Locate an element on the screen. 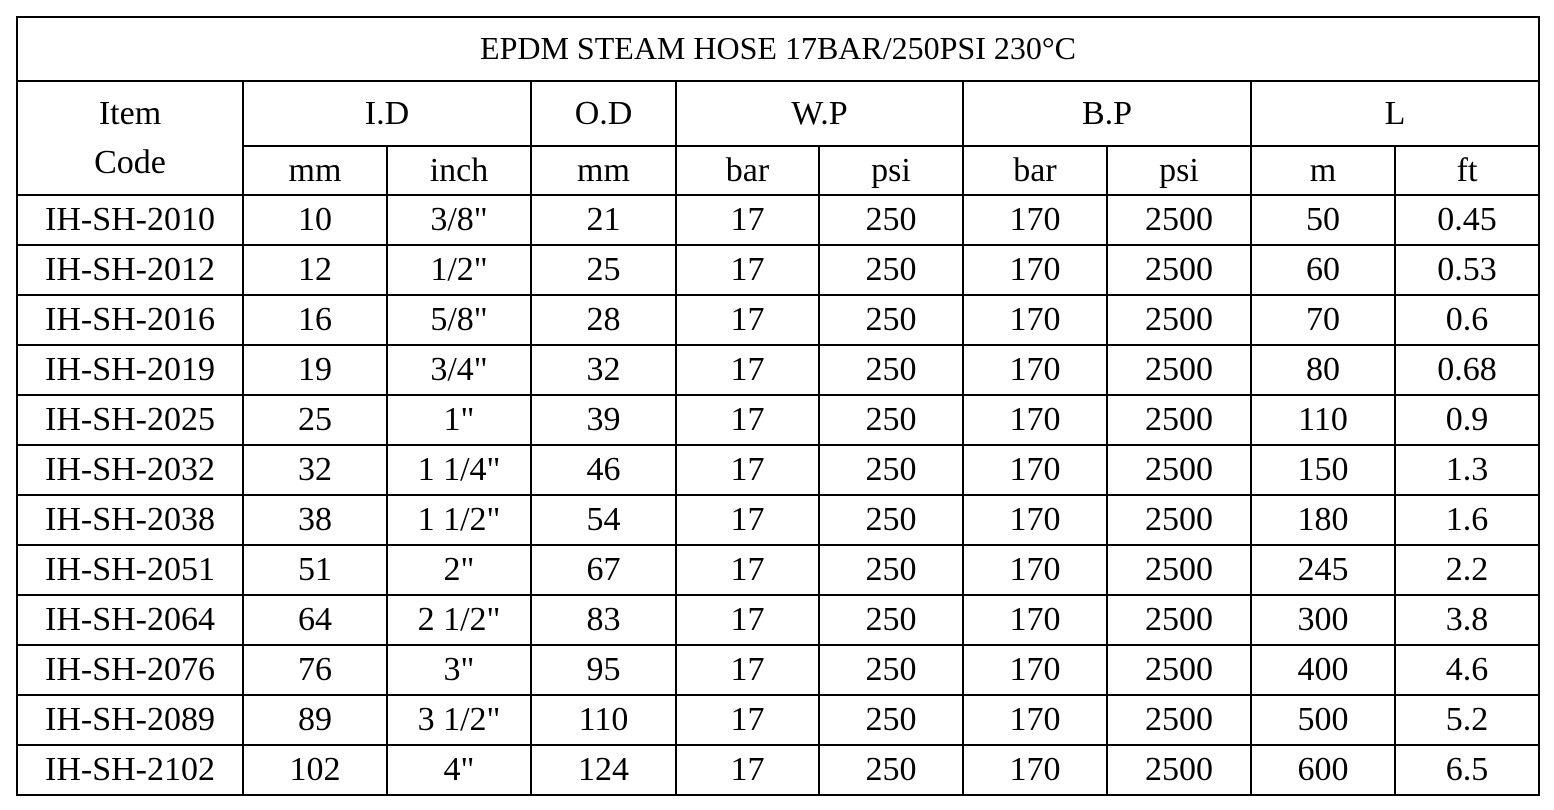  item-code: IH-SH-2010 is located at coordinates (130, 220).